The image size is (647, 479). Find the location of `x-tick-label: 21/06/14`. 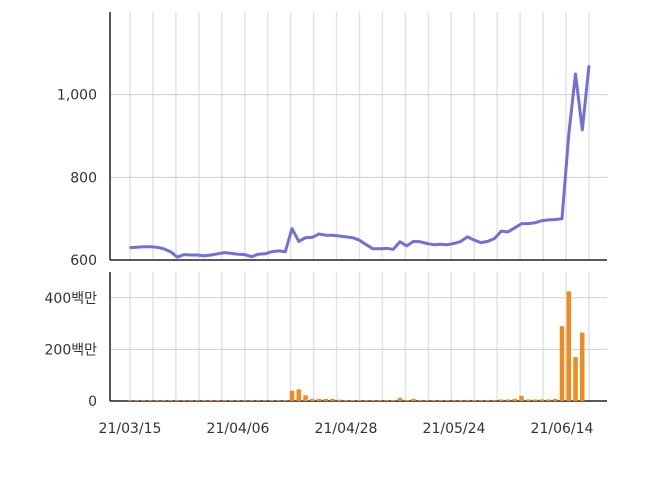

x-tick-label: 21/06/14 is located at coordinates (562, 429).